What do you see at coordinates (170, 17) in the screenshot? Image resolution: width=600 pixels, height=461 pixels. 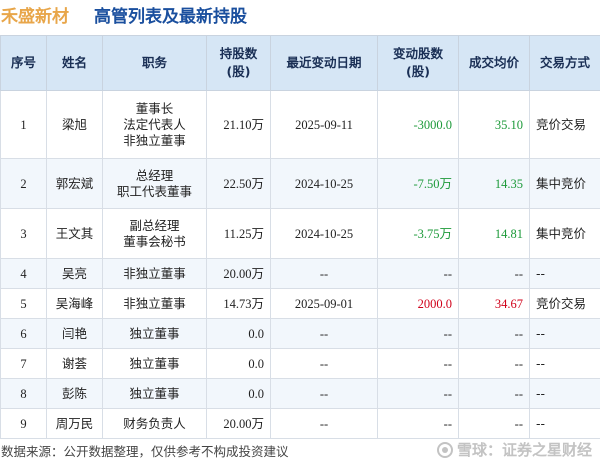 I see `page-title: 高管列表及最新持股` at bounding box center [170, 17].